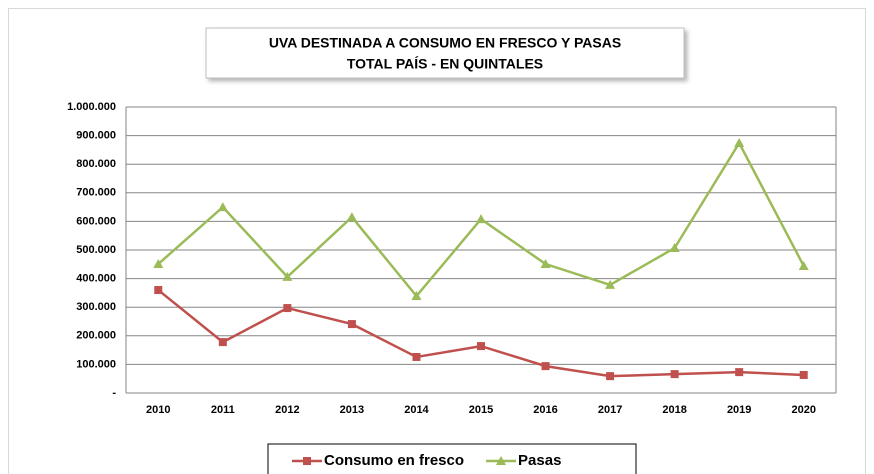 This screenshot has height=474, width=874. I want to click on x-tick-label: 2010, so click(158, 410).